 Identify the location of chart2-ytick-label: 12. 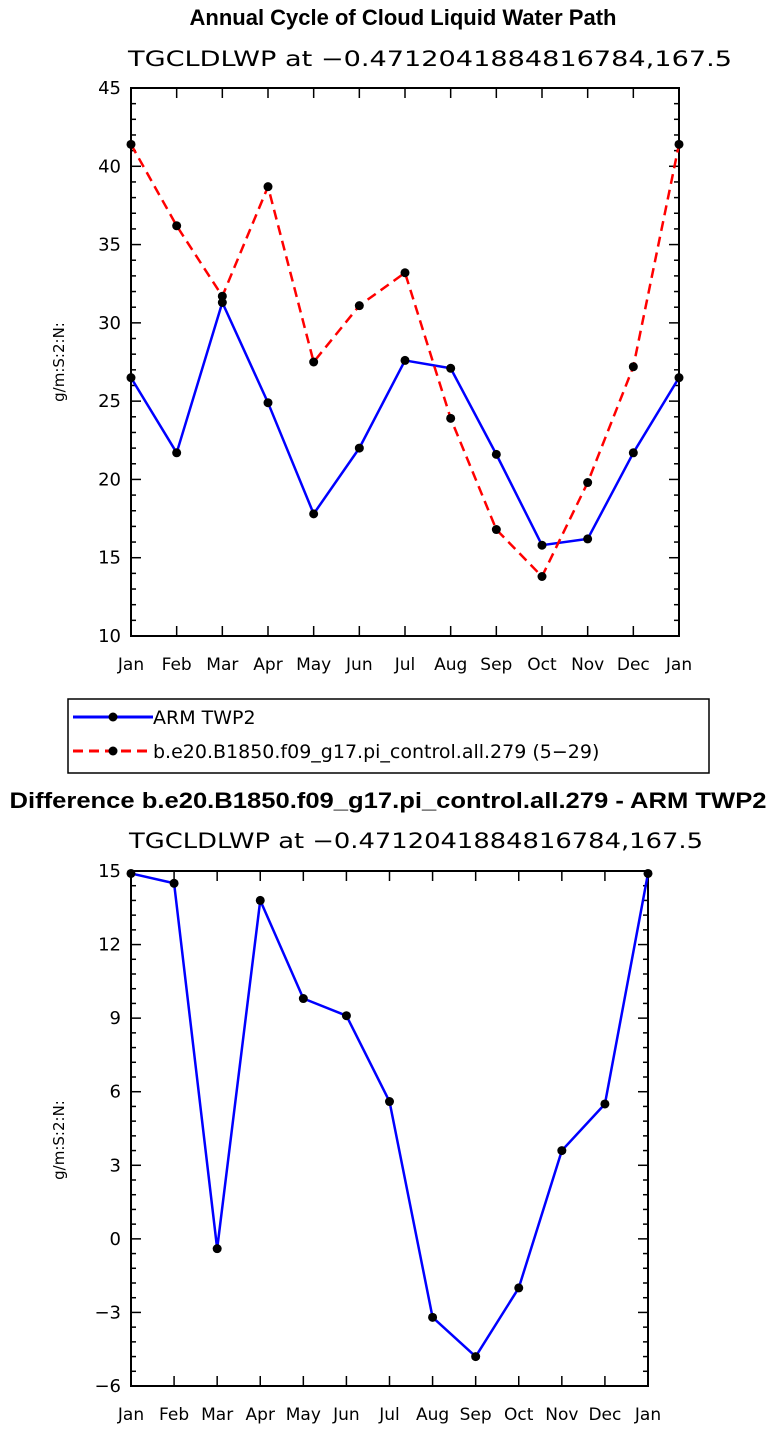
(109, 945).